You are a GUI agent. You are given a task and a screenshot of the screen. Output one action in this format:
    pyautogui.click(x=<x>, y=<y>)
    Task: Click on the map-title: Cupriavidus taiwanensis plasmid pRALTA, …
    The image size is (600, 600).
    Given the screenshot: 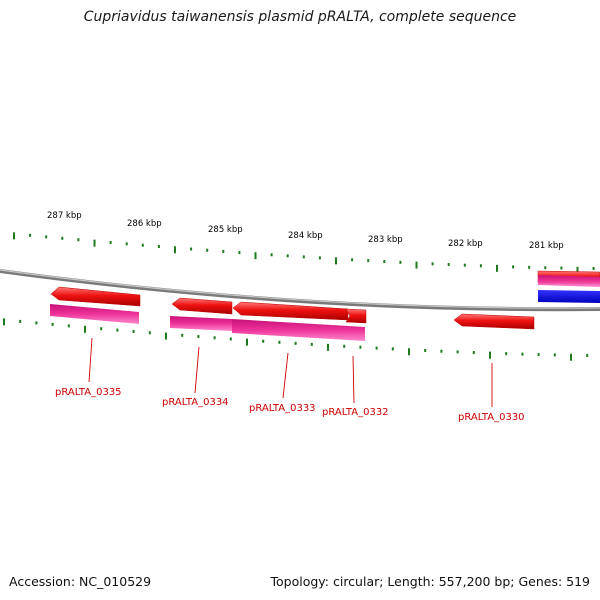 What is the action you would take?
    pyautogui.click(x=300, y=17)
    